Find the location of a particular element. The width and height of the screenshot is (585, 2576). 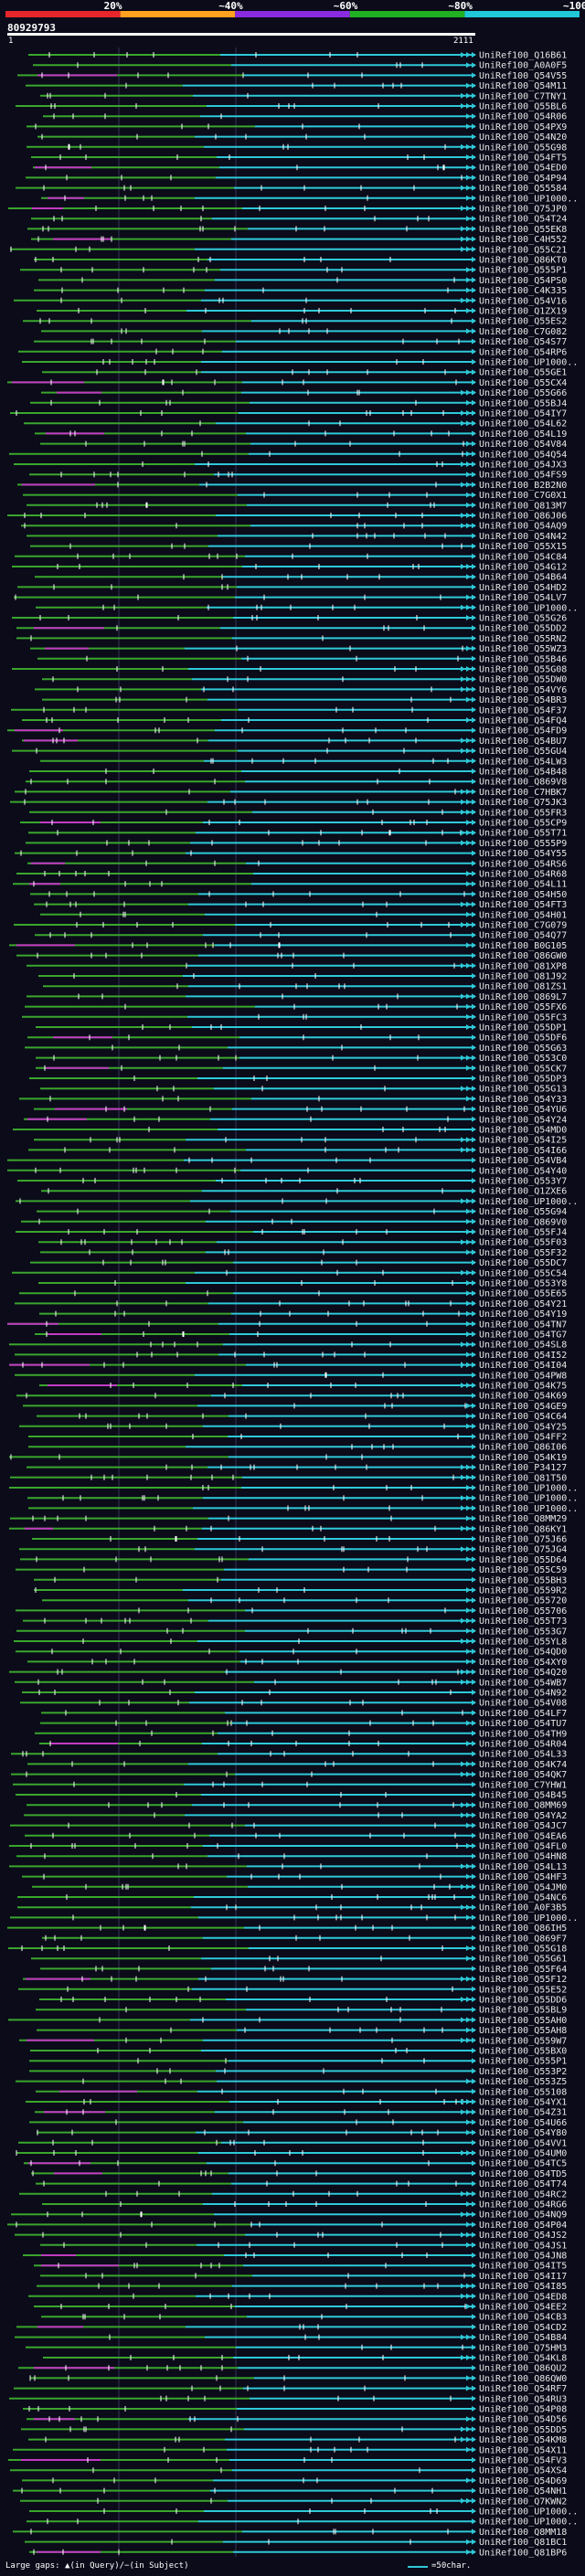

hit-label: UniRef100_Q54JS1 is located at coordinates (523, 2246).